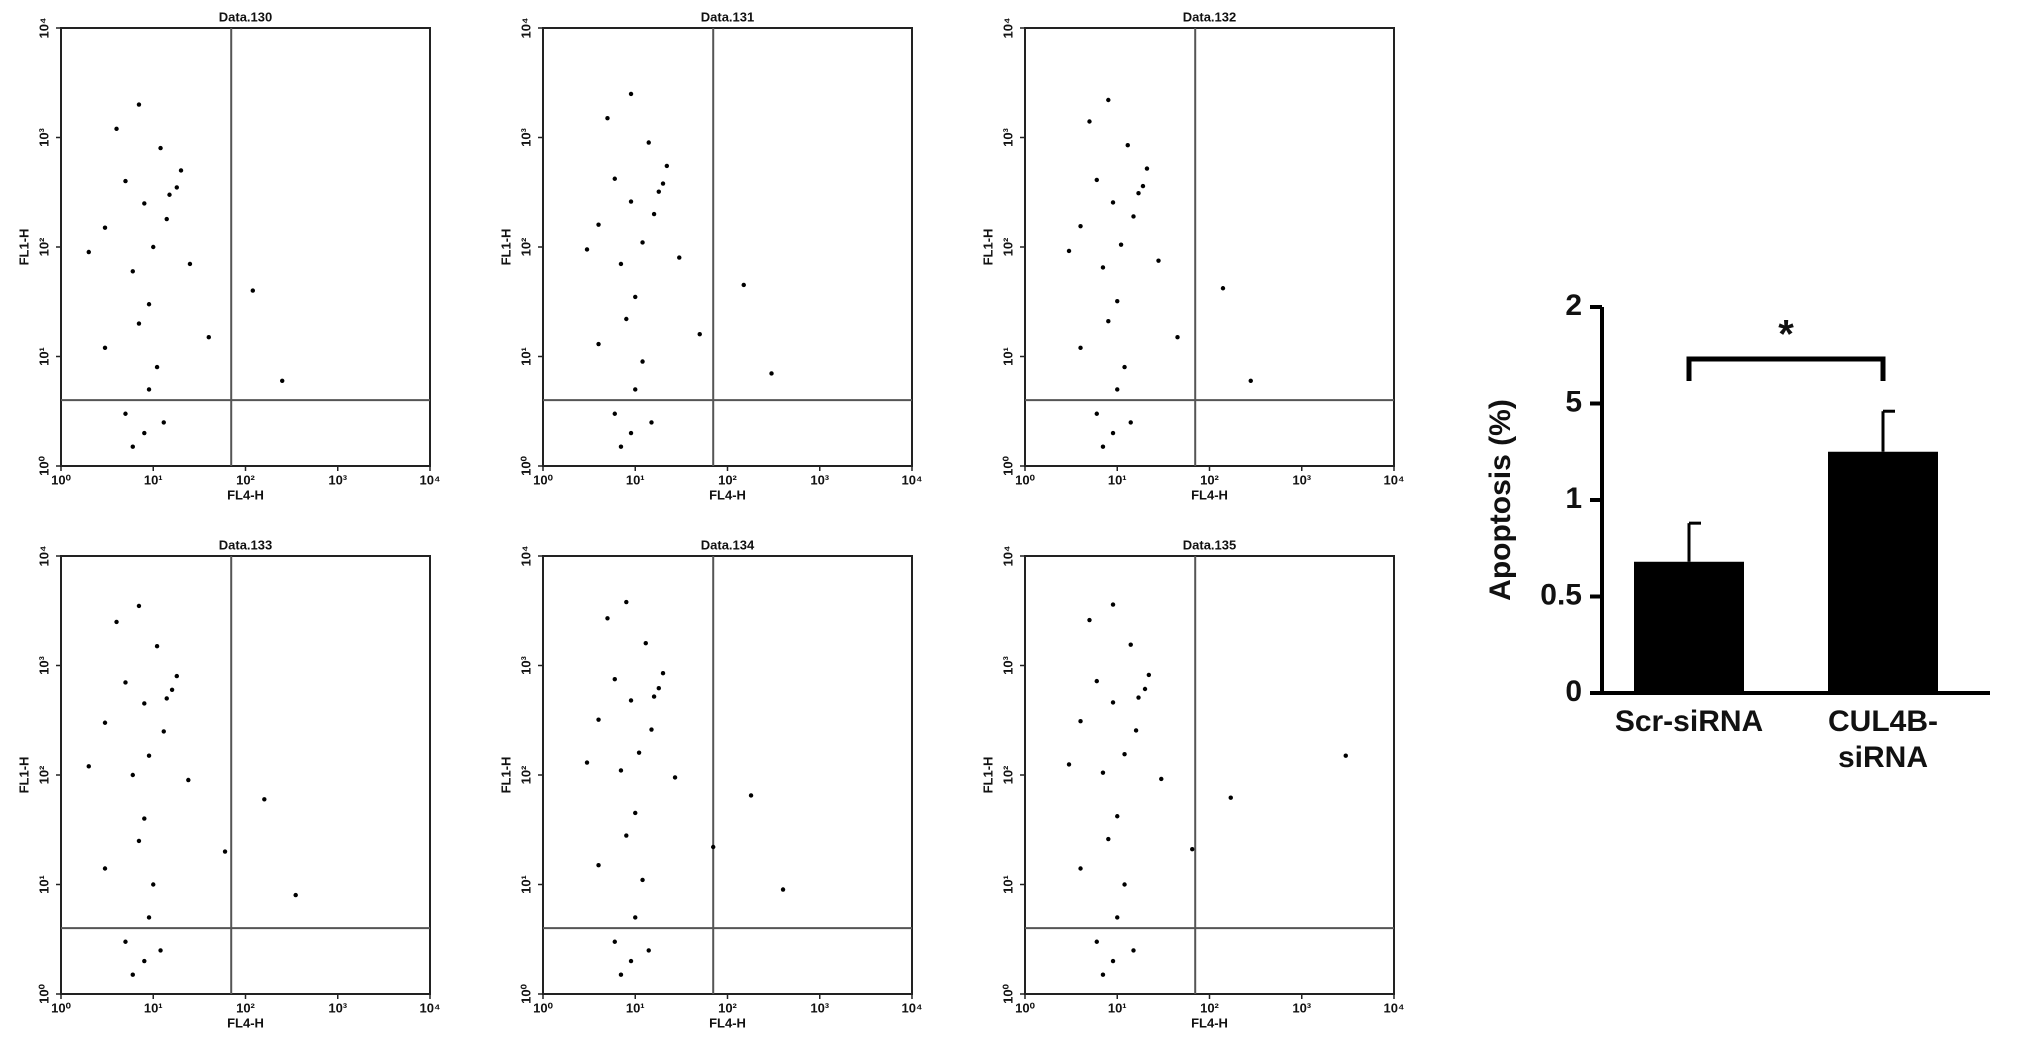  What do you see at coordinates (1689, 721) in the screenshot?
I see `x-tick-label: Scr-siRNA` at bounding box center [1689, 721].